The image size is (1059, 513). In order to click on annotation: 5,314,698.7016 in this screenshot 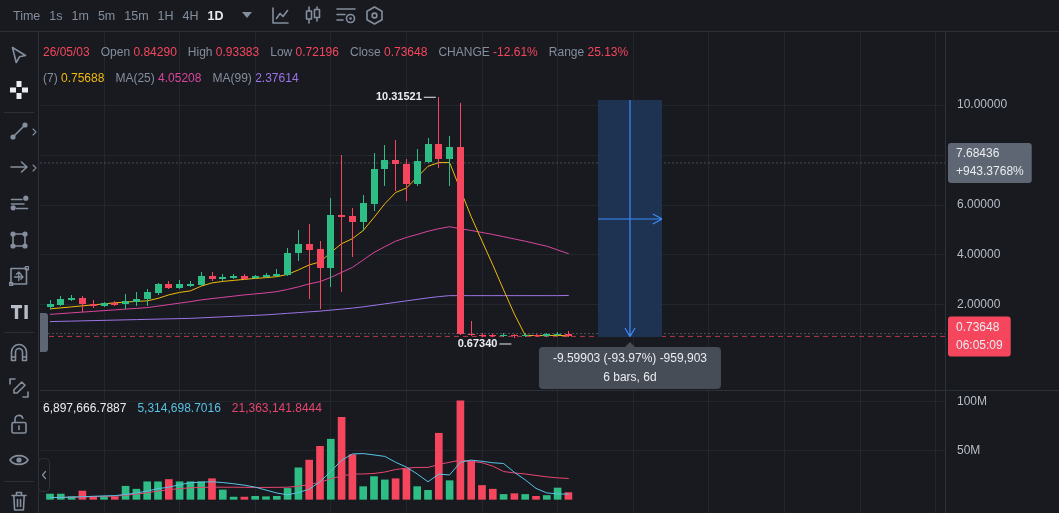, I will do `click(179, 408)`.